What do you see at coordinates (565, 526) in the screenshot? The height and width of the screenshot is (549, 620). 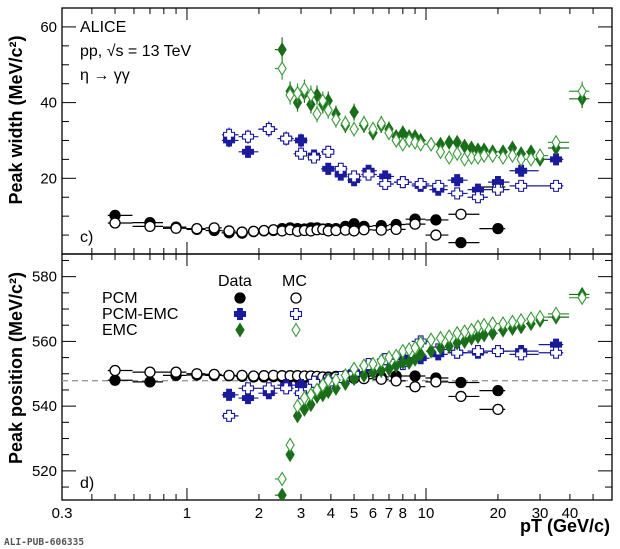 I see `x-axis-title: pT (GeV/c)` at bounding box center [565, 526].